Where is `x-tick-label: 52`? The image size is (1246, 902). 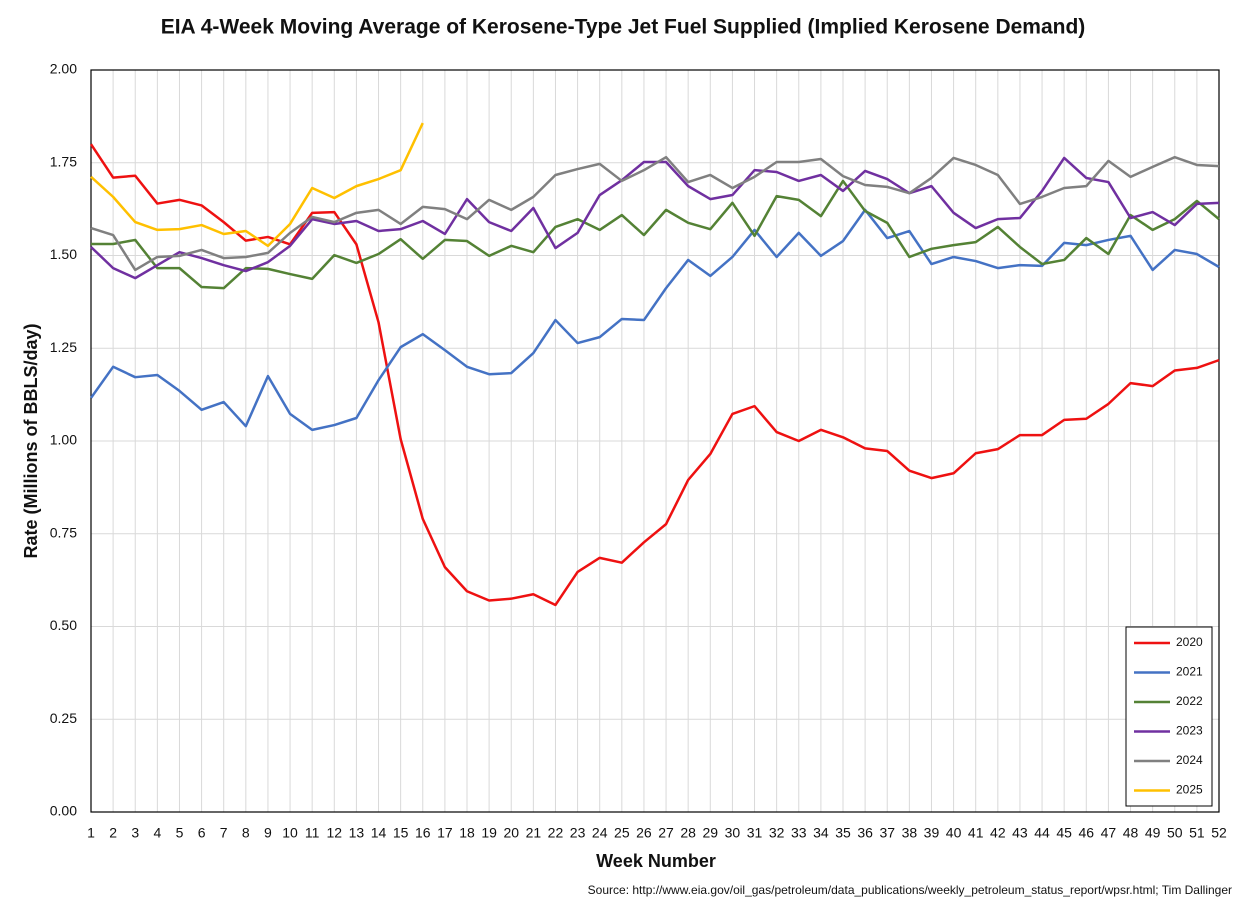 x-tick-label: 52 is located at coordinates (1219, 833).